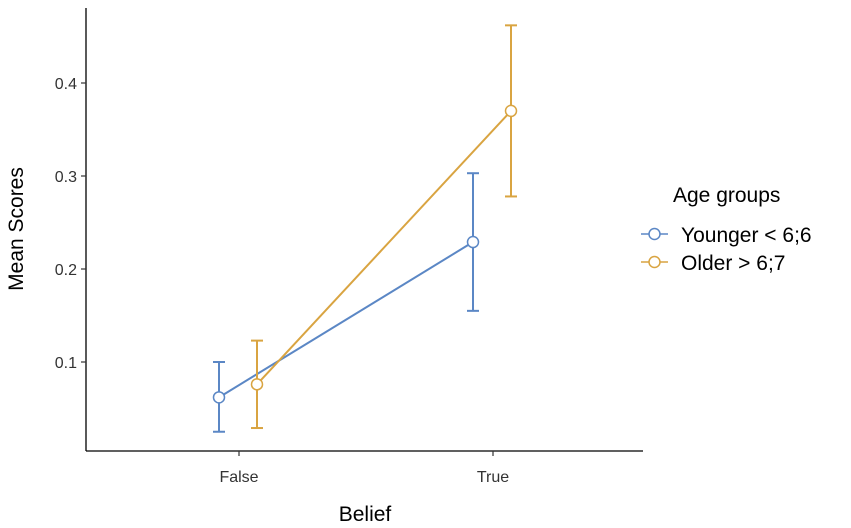 The width and height of the screenshot is (851, 528). Describe the element at coordinates (66, 177) in the screenshot. I see `y-tick-label: 0.3` at that location.